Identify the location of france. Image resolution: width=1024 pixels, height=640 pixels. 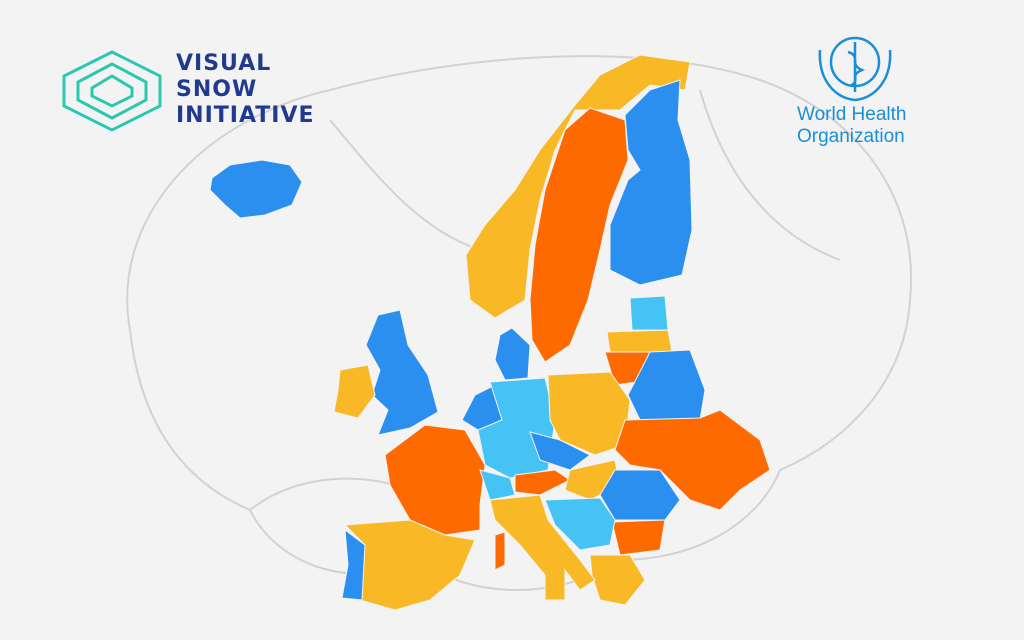
(435, 480).